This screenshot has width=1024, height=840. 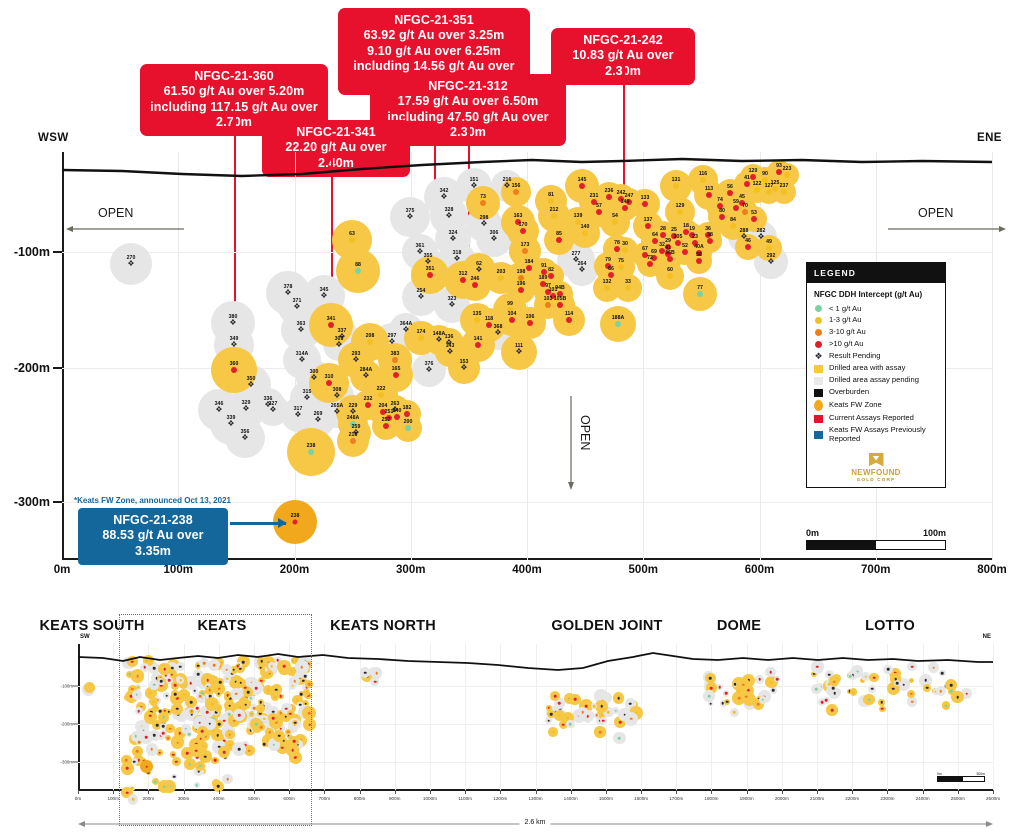 I want to click on keats-highlight-right, so click(x=311, y=720).